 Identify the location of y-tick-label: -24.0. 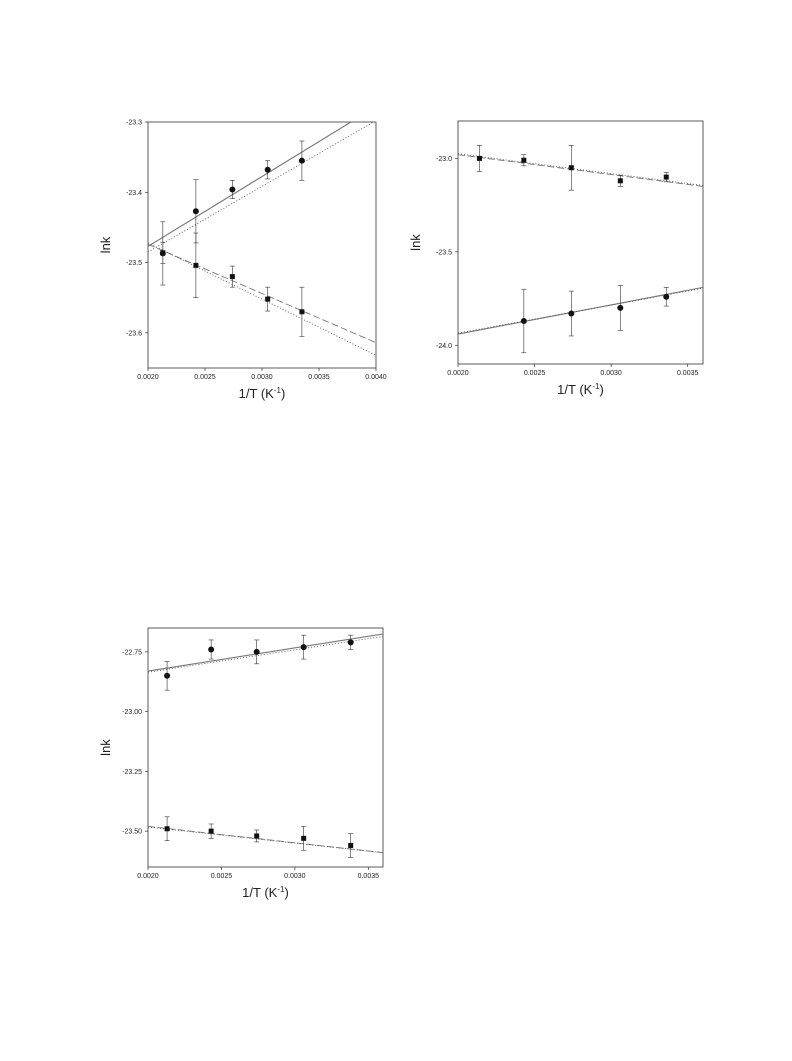
(444, 346).